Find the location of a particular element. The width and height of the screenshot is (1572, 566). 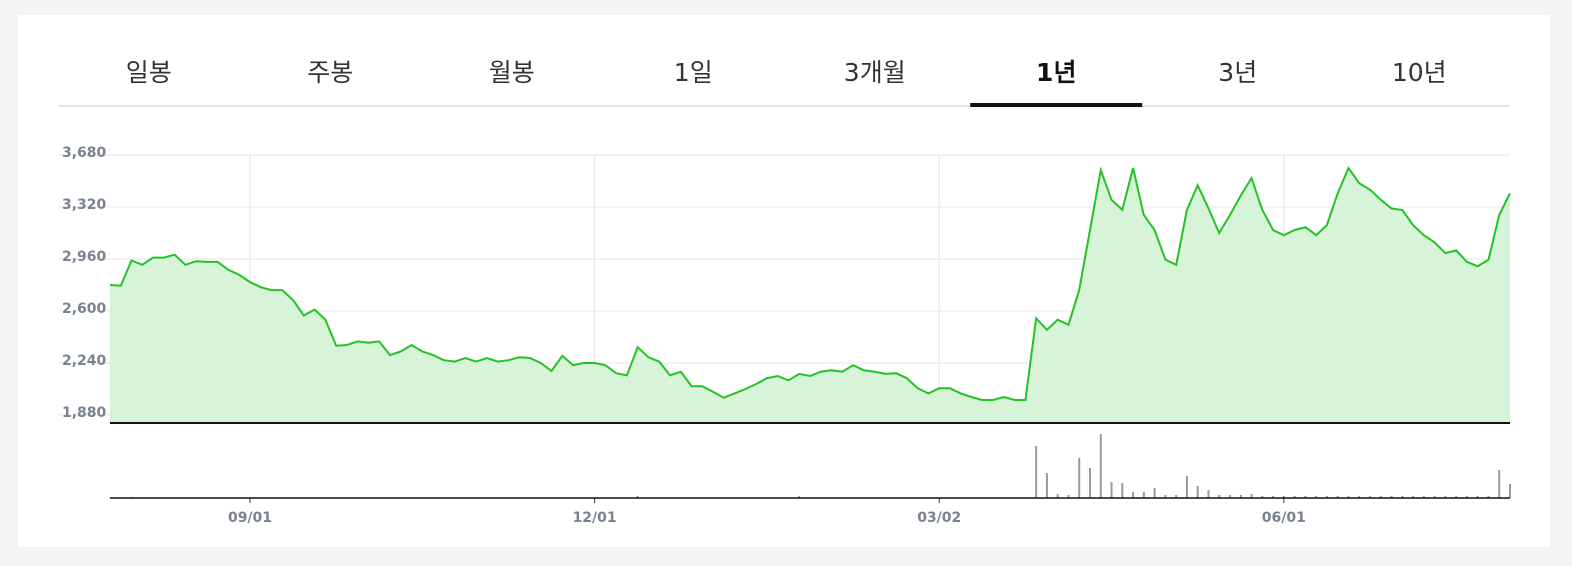

tab: 월봉 is located at coordinates (512, 72).